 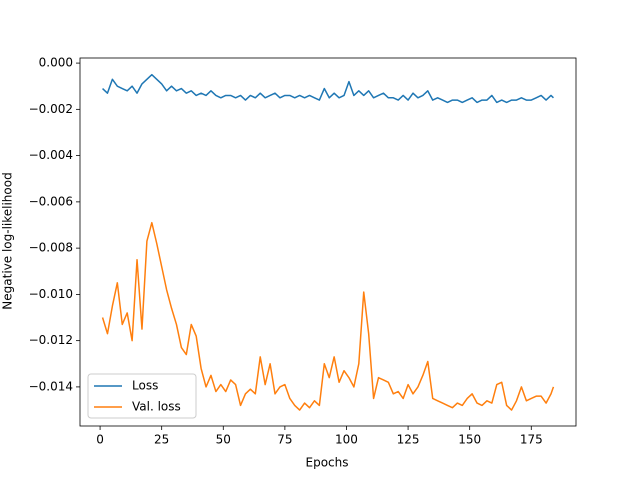 What do you see at coordinates (56, 63) in the screenshot?
I see `y-tick-label: 0.000` at bounding box center [56, 63].